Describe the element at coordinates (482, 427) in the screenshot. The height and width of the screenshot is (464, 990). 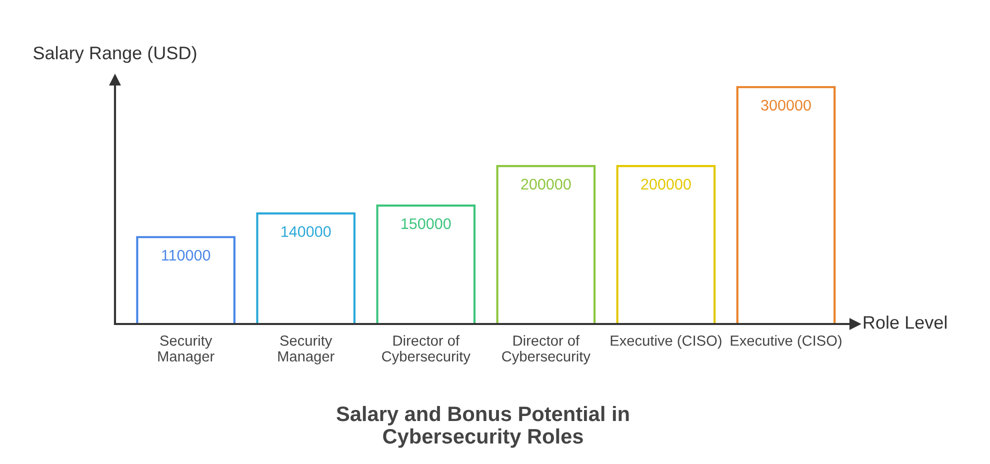
I see `text: Salary and Bonus Potential in Cybersecurity Roles` at that location.